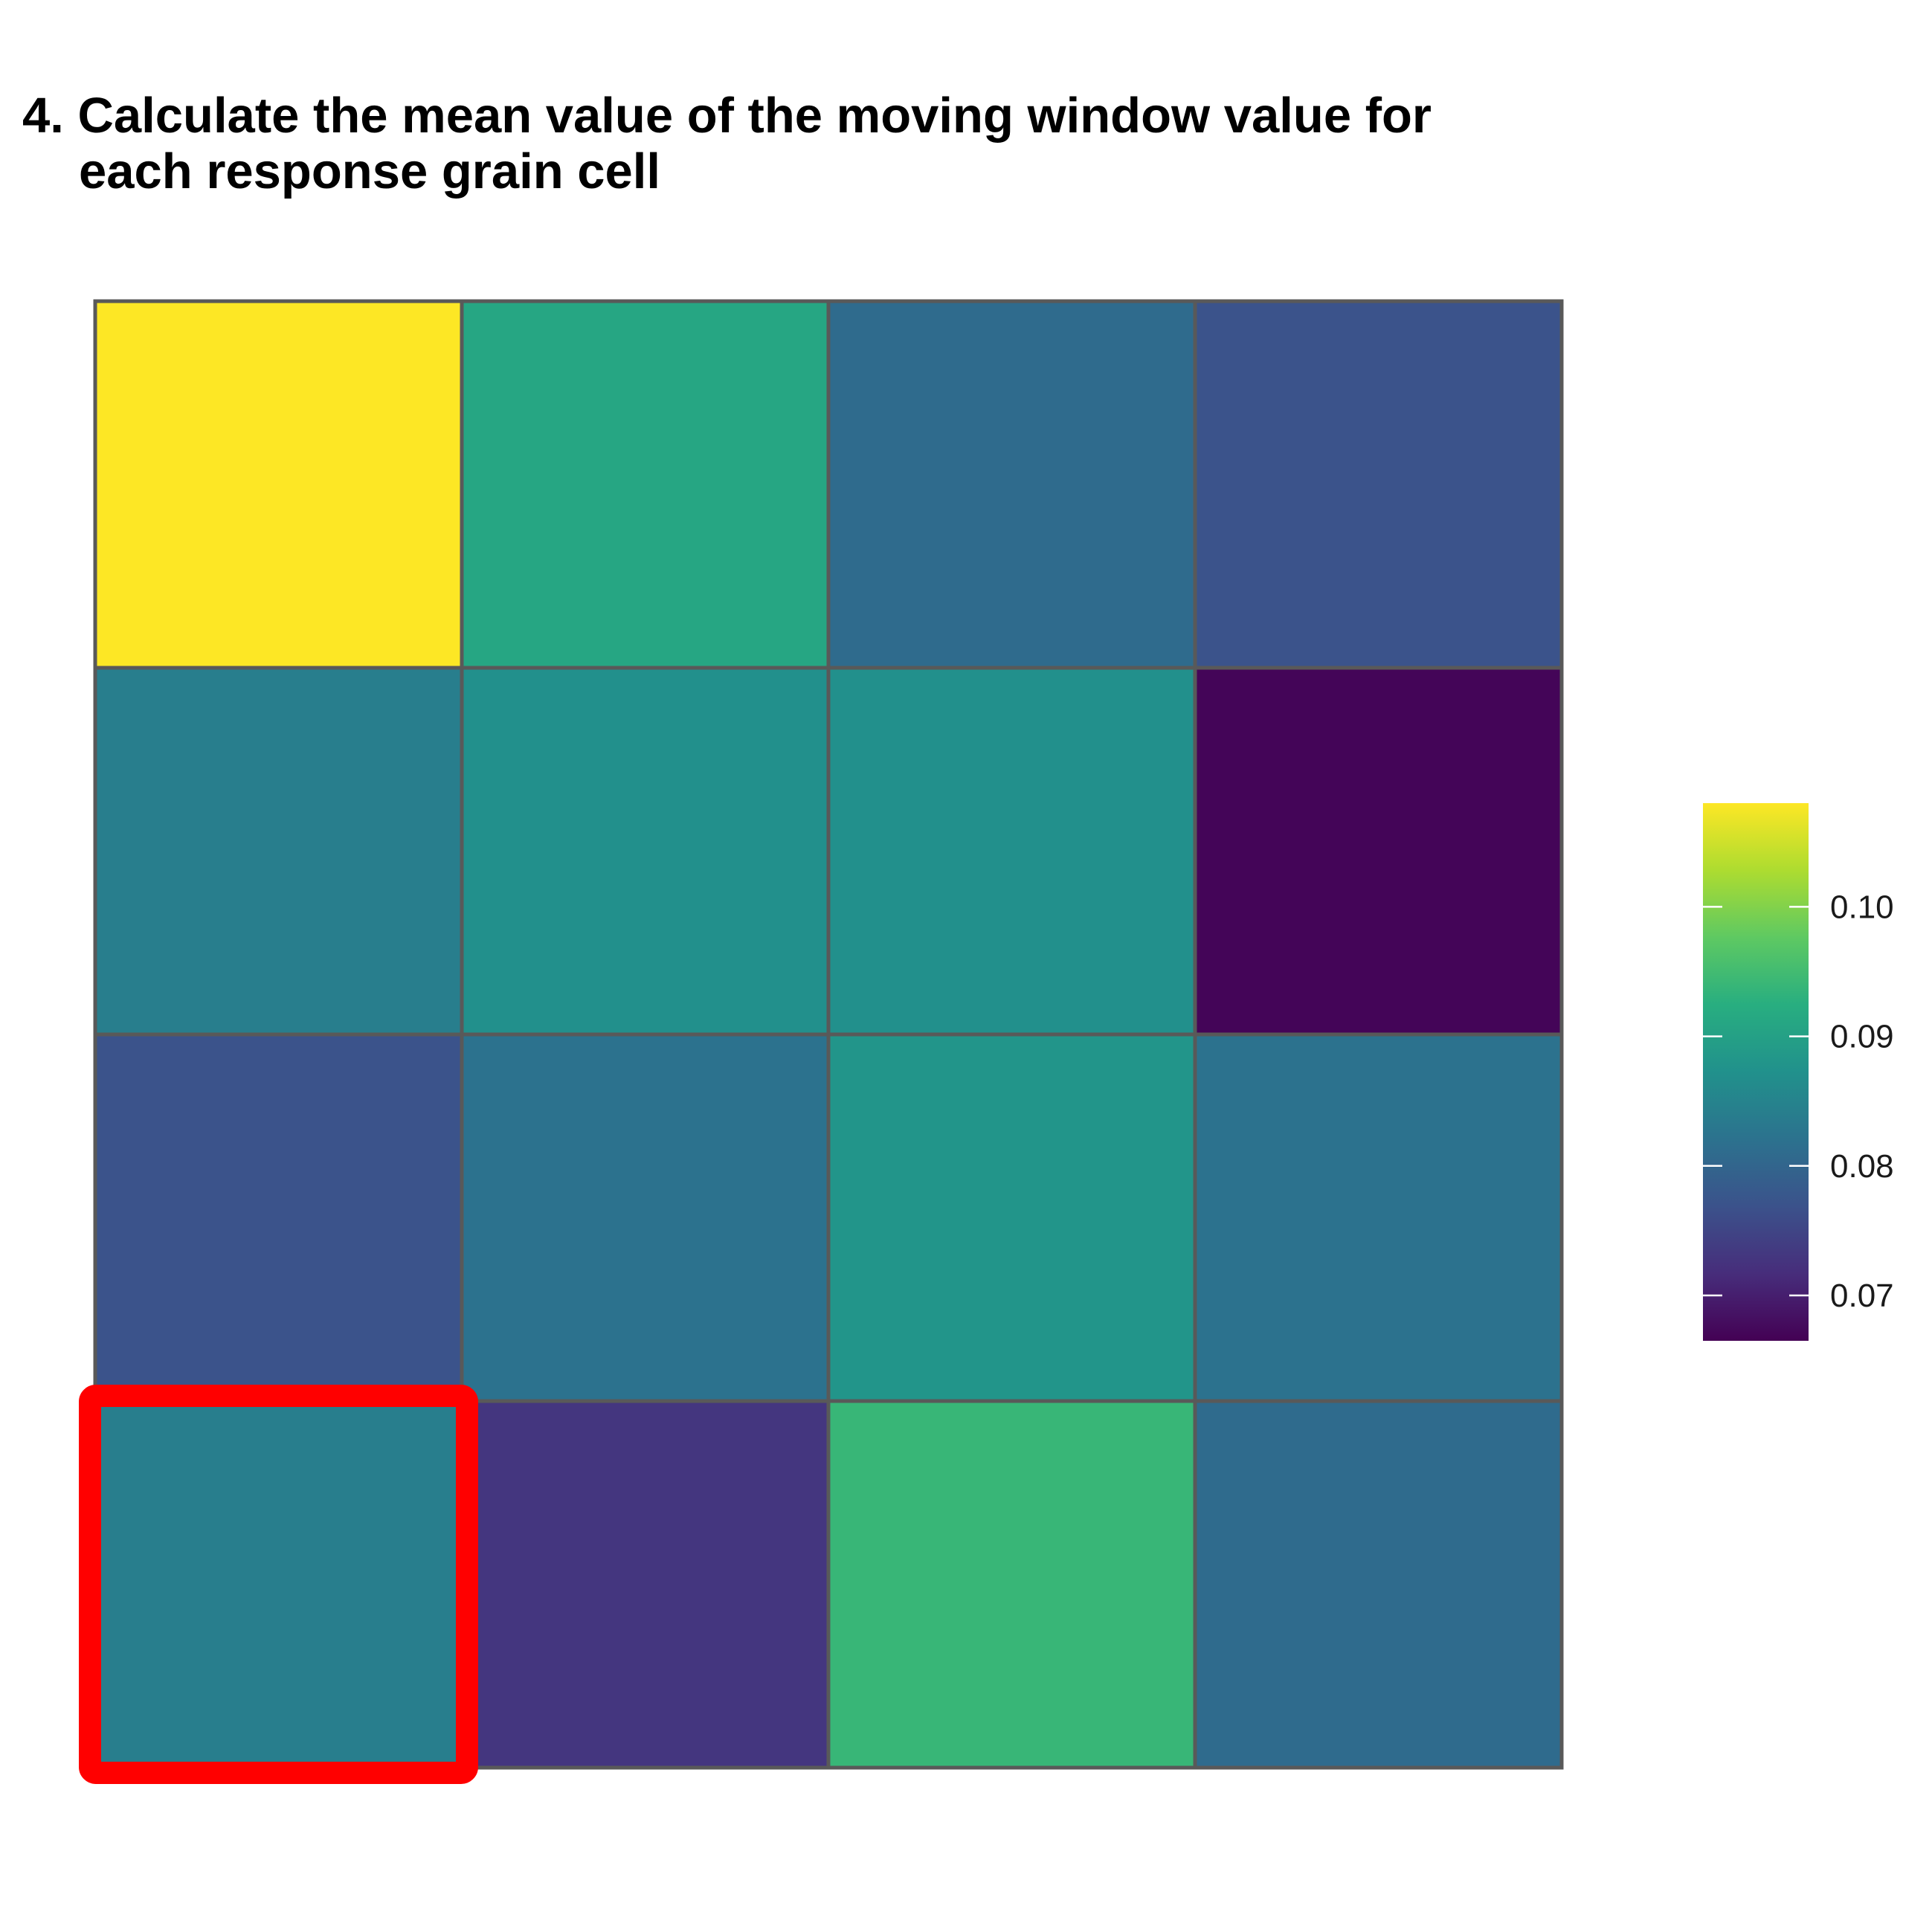 This screenshot has width=1932, height=1932. I want to click on colorbar-tick-label-0.07: 0.07, so click(1862, 1296).